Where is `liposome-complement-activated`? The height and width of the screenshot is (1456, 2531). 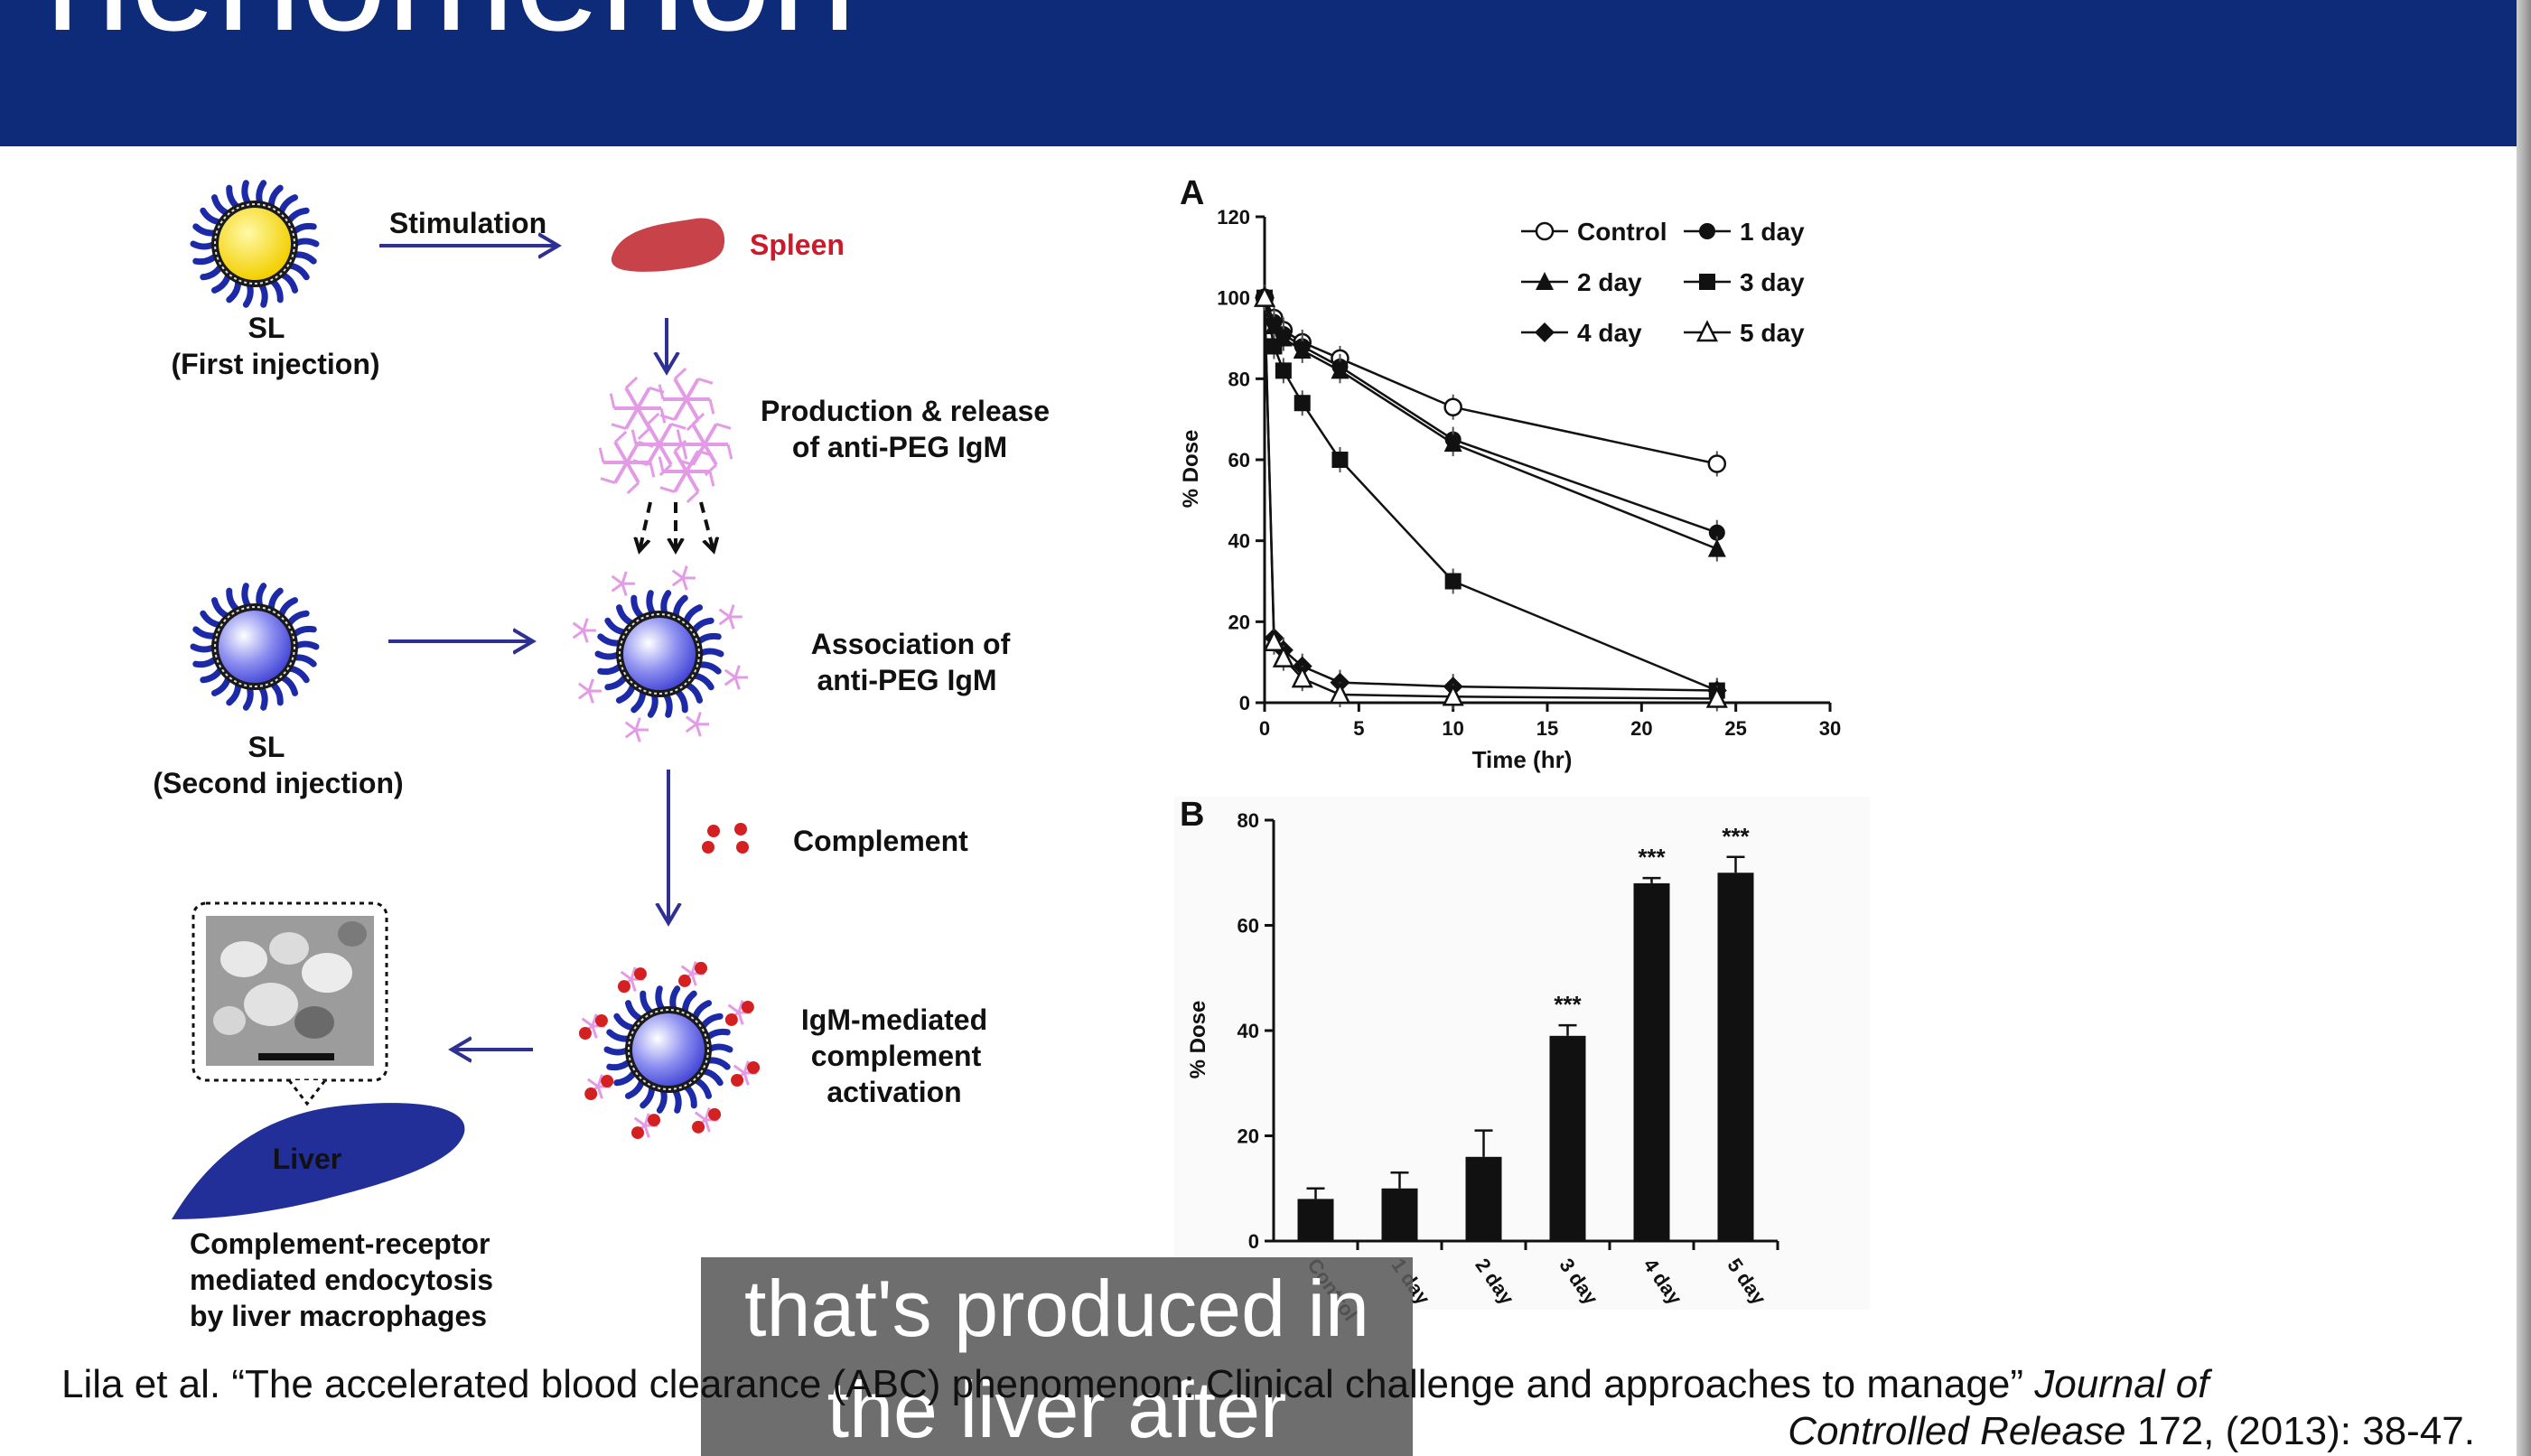 liposome-complement-activated is located at coordinates (669, 1050).